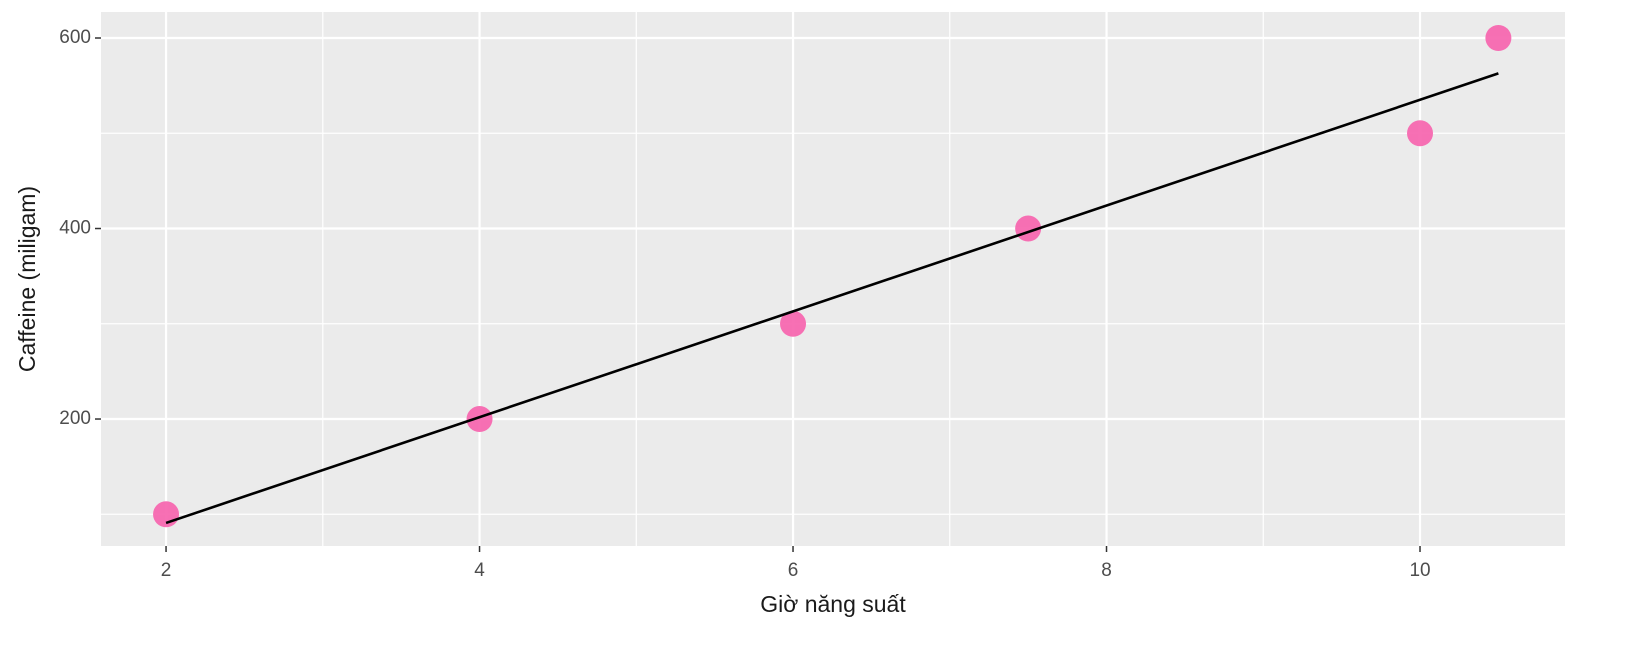 Image resolution: width=1637 pixels, height=656 pixels. I want to click on y-axis-title: Caffeine (miligam), so click(27, 279).